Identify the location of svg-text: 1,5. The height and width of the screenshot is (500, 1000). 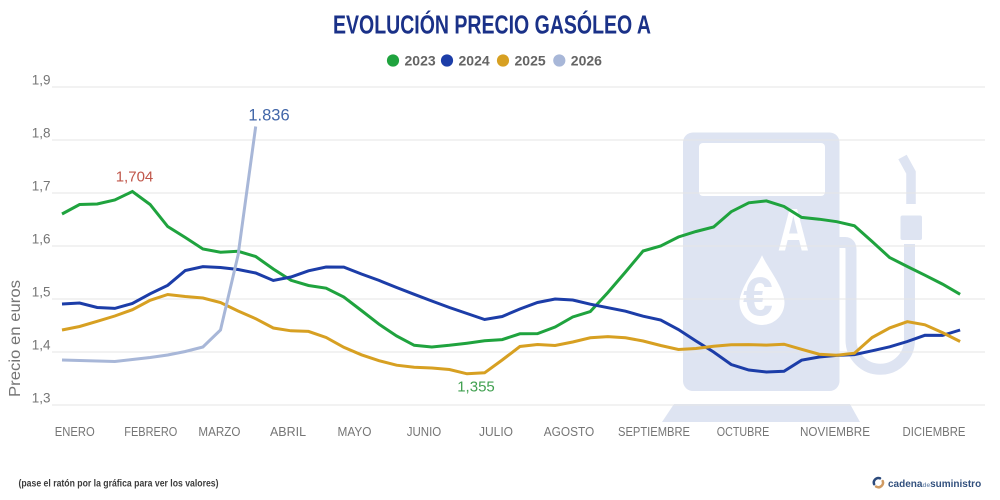
(41, 292).